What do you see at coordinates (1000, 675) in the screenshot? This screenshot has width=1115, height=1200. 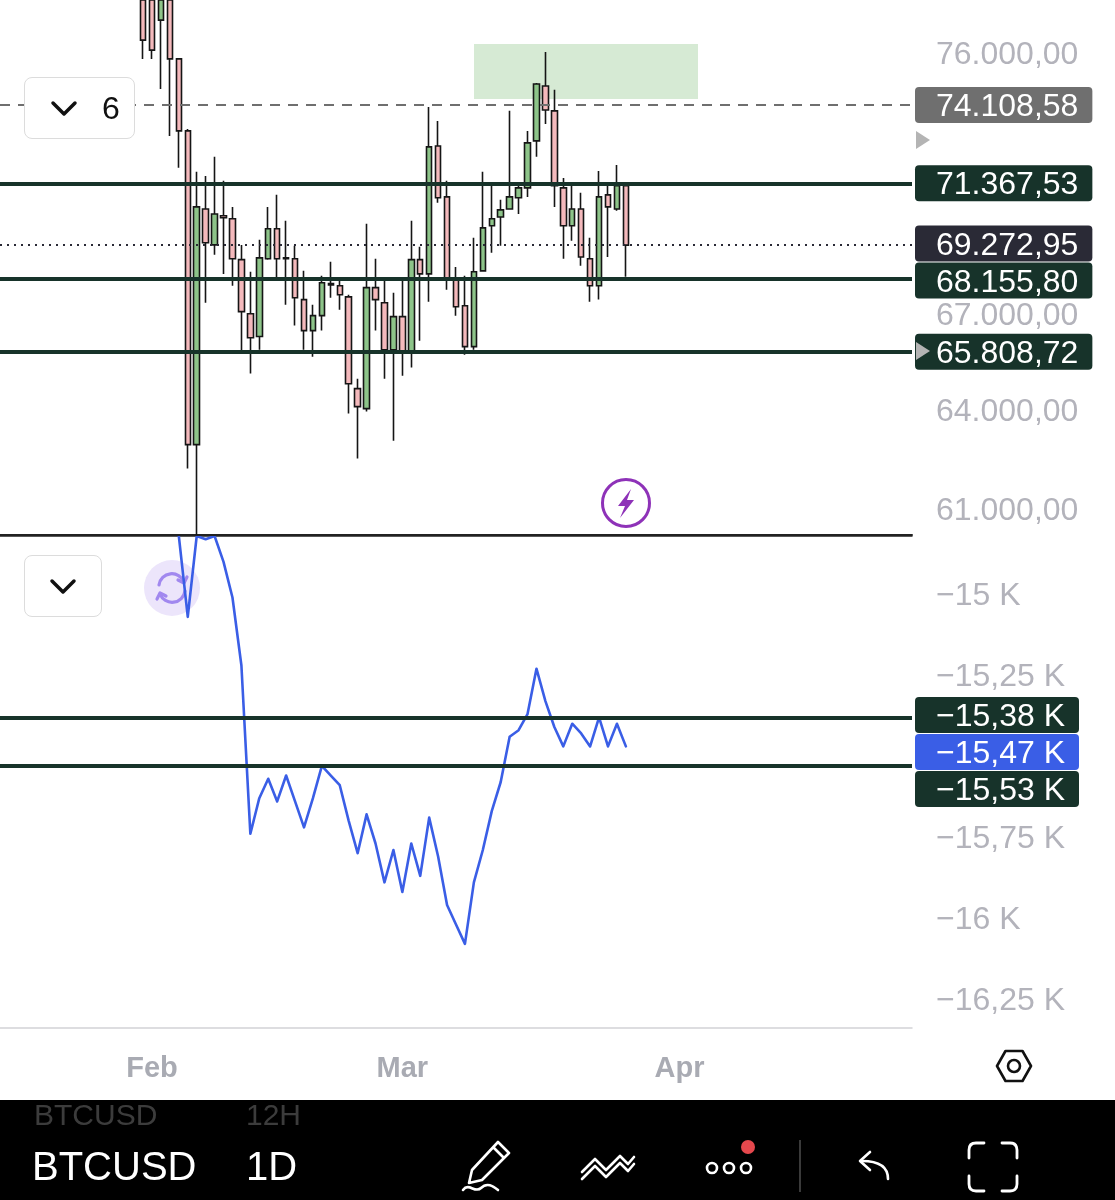 I see `y-tick-label: −15,25 K` at bounding box center [1000, 675].